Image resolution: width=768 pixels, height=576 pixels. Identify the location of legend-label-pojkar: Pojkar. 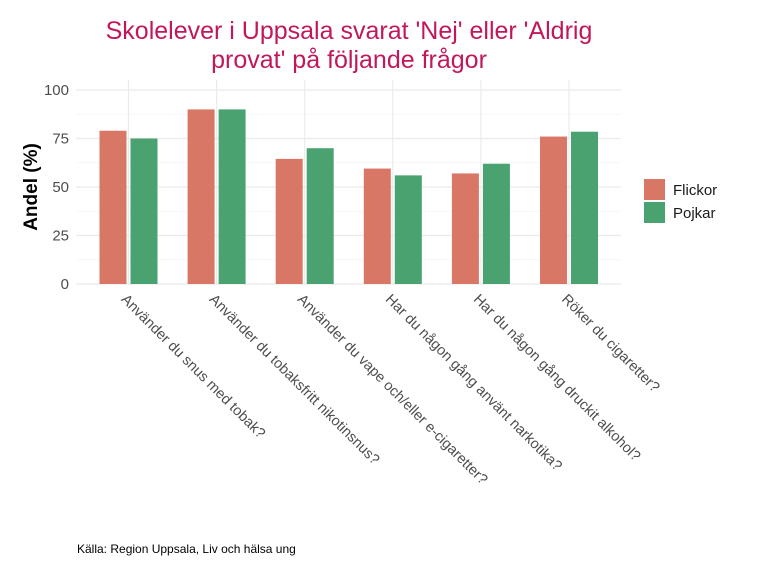
(694, 213).